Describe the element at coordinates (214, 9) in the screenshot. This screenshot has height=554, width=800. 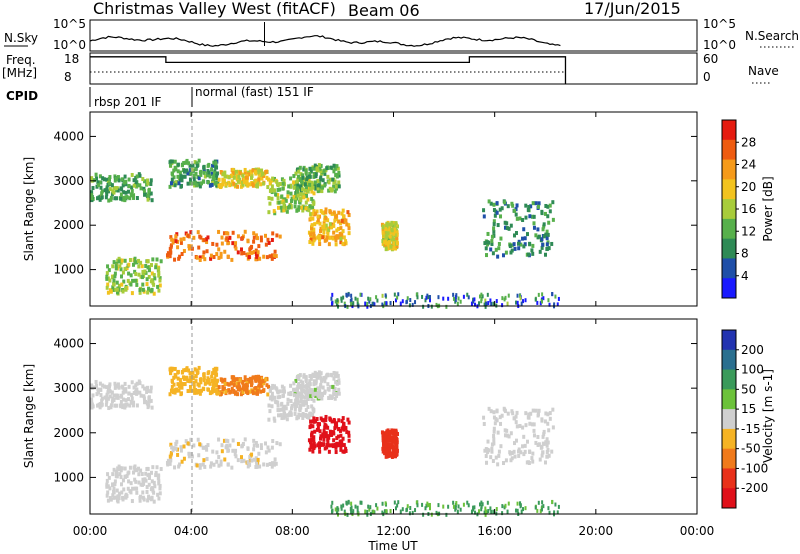
I see `chart-title: Christmas Valley West (fitACF)` at that location.